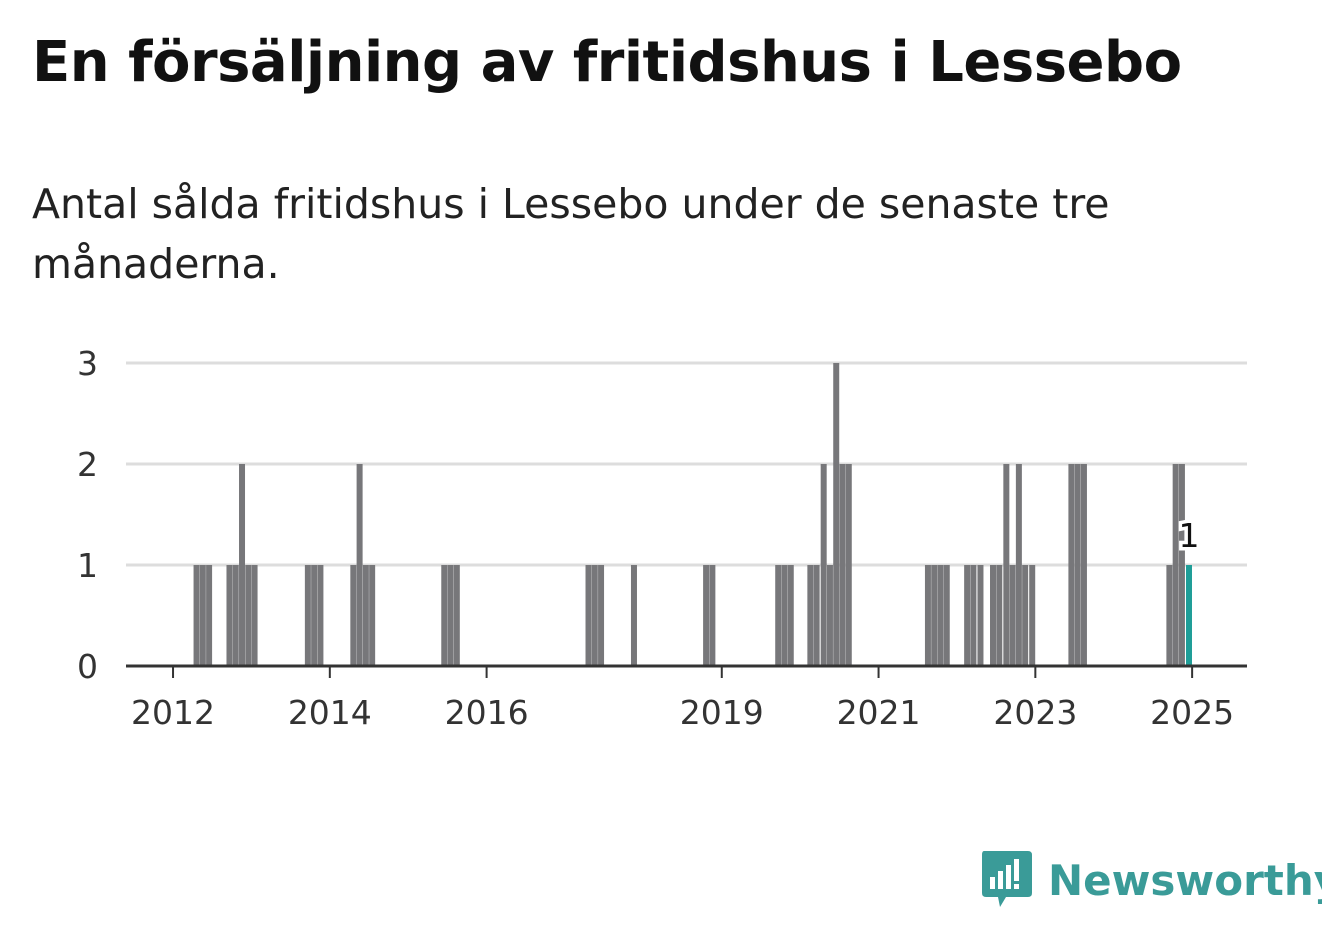 The width and height of the screenshot is (1322, 939). What do you see at coordinates (87, 363) in the screenshot?
I see `y-tick-label: 3` at bounding box center [87, 363].